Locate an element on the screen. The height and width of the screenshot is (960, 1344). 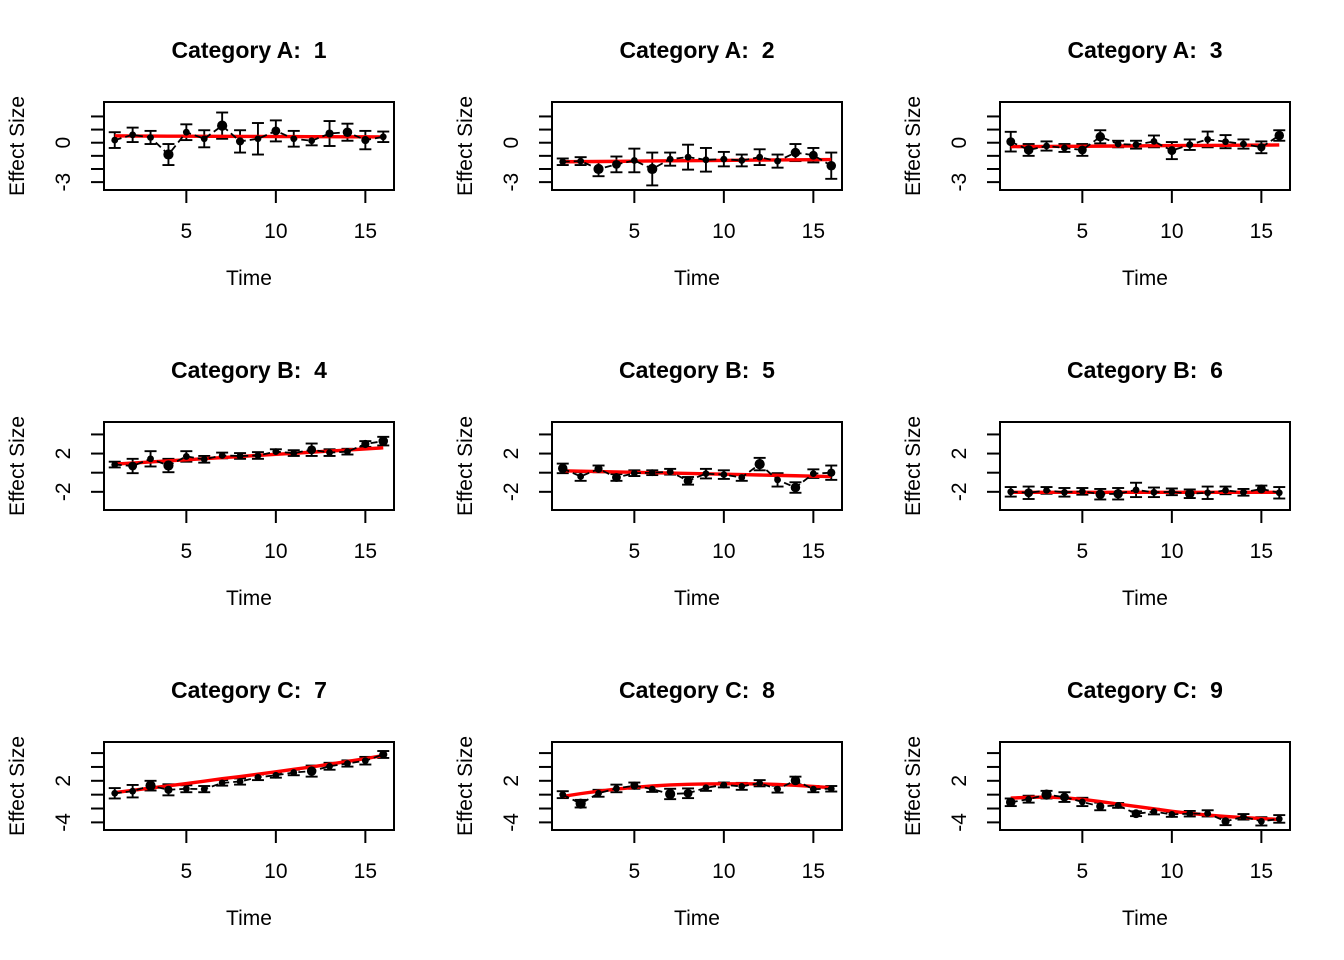
plot-area: 5 10 15 0 -3 is located at coordinates (1119, 172).